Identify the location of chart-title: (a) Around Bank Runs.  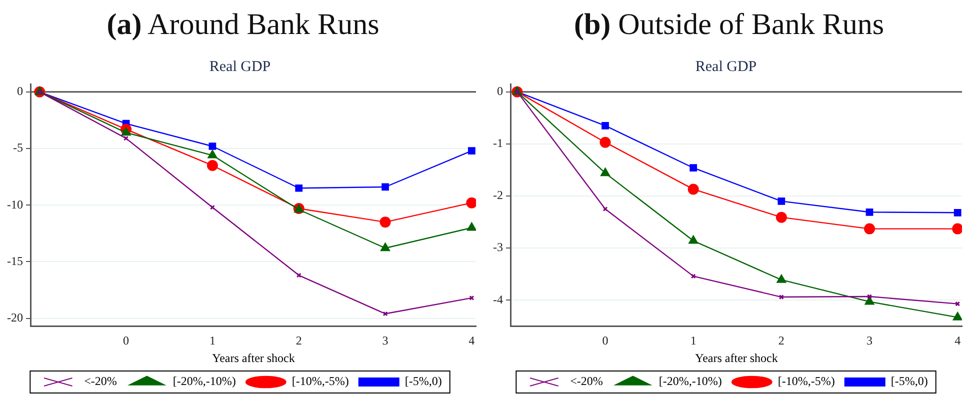
(243, 25).